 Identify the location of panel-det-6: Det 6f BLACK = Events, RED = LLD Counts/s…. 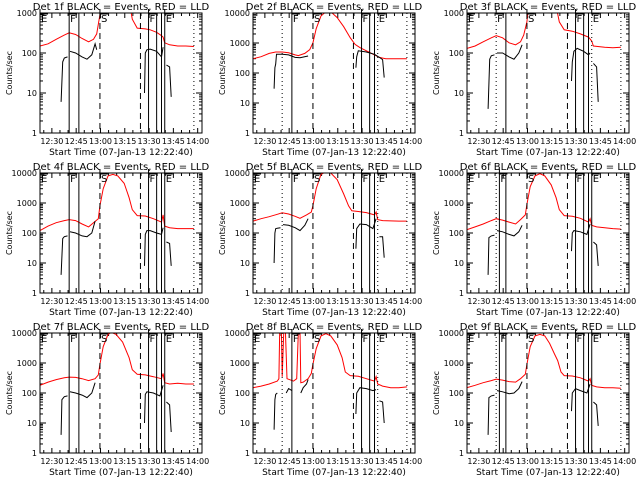
(534, 240).